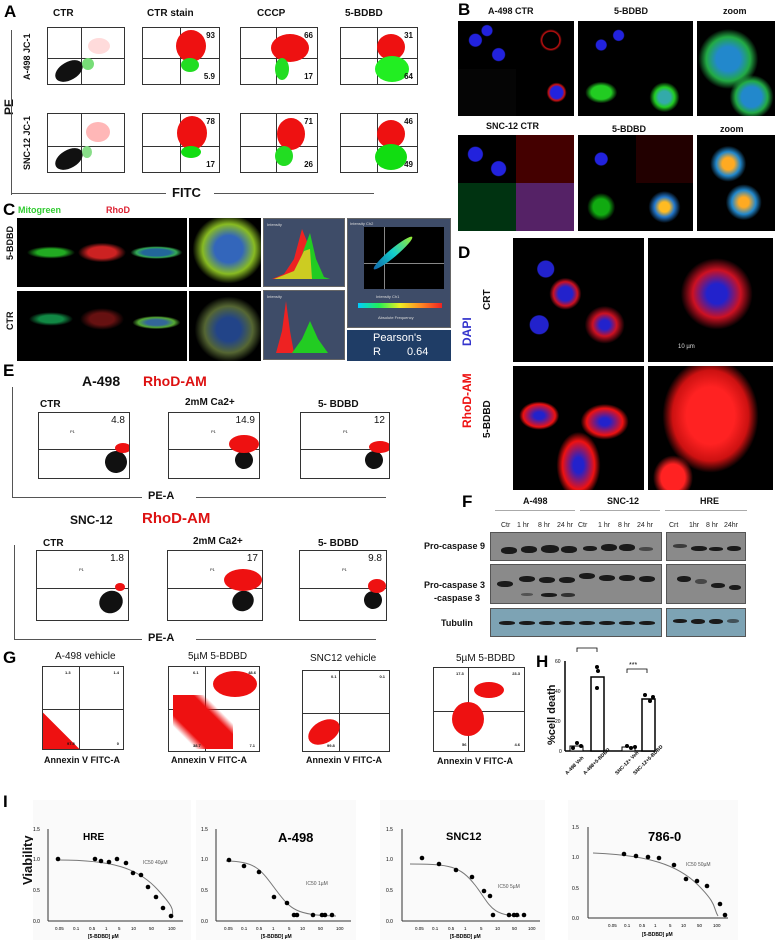 The width and height of the screenshot is (777, 945). I want to click on svg-text: 40, so click(558, 692).